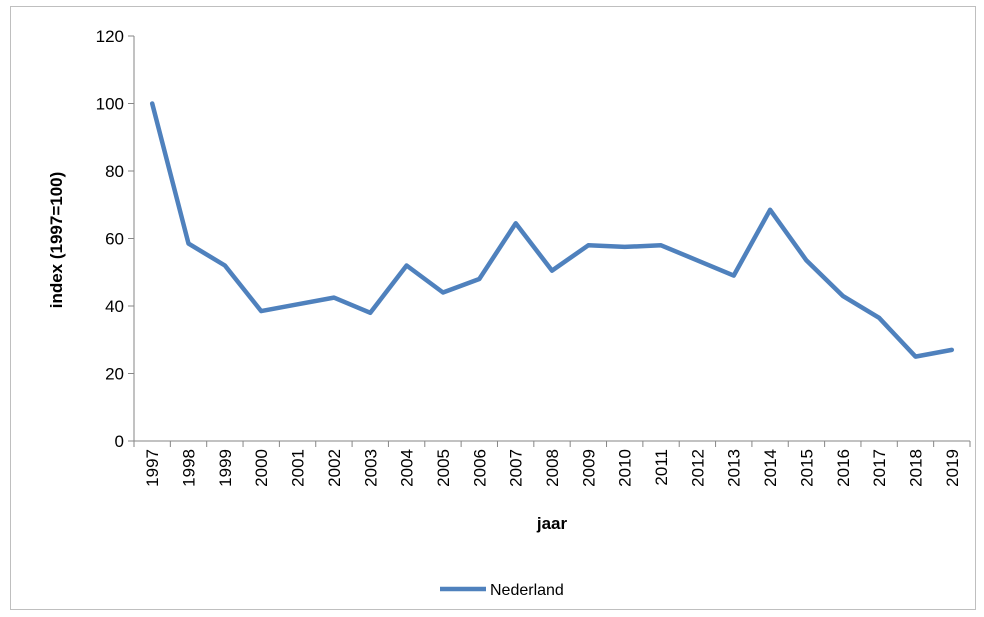 This screenshot has height=617, width=984. I want to click on x-tick-label: 2011, so click(661, 467).